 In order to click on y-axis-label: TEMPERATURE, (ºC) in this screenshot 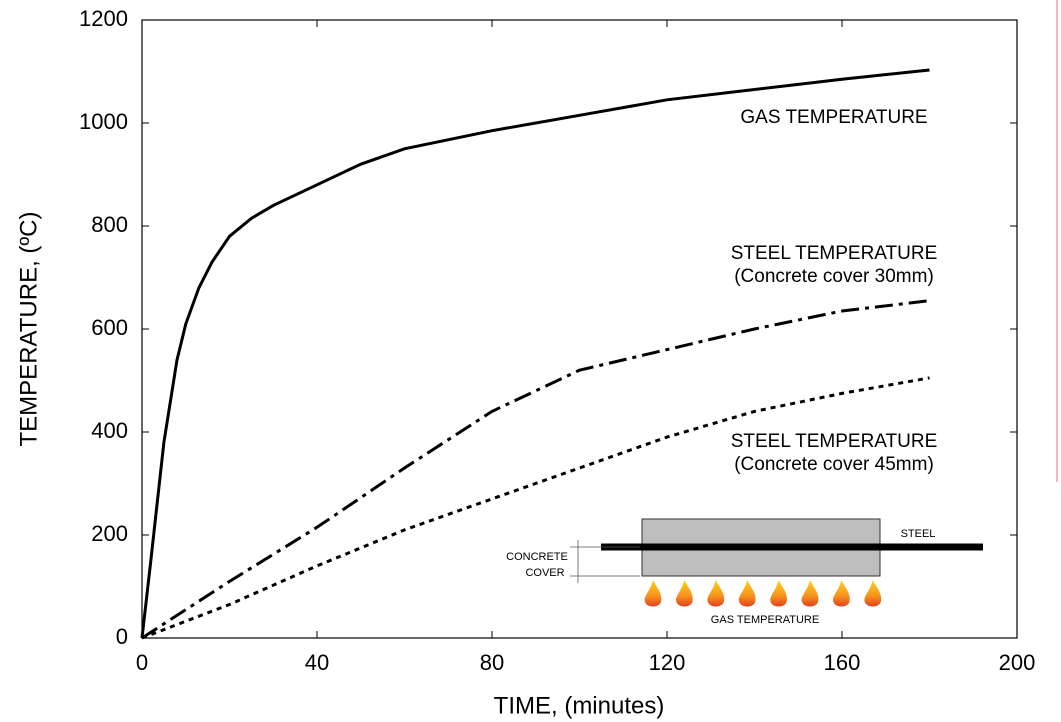, I will do `click(28, 329)`.